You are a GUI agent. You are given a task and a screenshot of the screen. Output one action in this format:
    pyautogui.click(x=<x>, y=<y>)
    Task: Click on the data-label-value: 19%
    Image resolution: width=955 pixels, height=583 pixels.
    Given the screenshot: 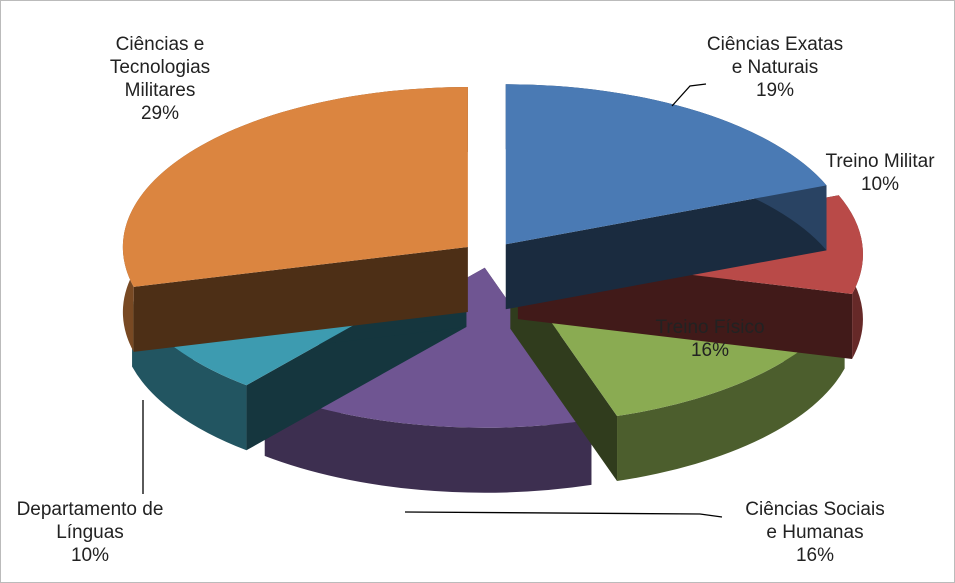 What is the action you would take?
    pyautogui.click(x=775, y=90)
    